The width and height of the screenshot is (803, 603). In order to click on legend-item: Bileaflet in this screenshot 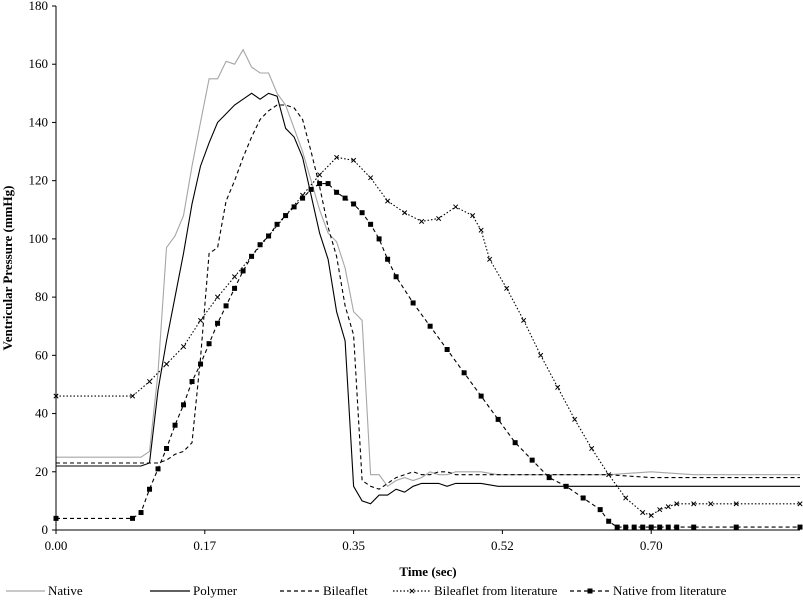, I will do `click(324, 590)`.